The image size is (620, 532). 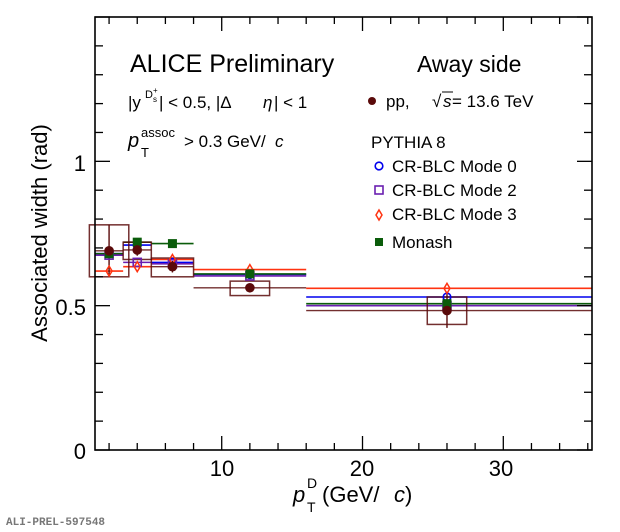 What do you see at coordinates (379, 190) in the screenshot?
I see `legend-marker-mode2` at bounding box center [379, 190].